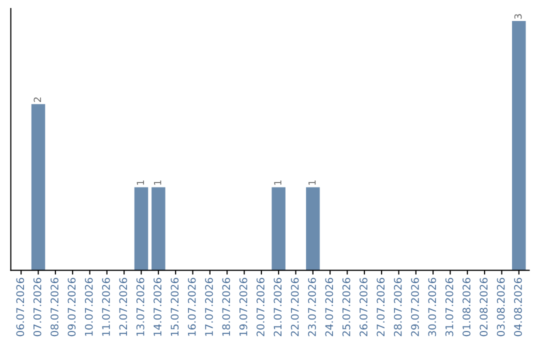 The width and height of the screenshot is (540, 340). I want to click on x-tick-label: 30.07.2026, so click(432, 307).